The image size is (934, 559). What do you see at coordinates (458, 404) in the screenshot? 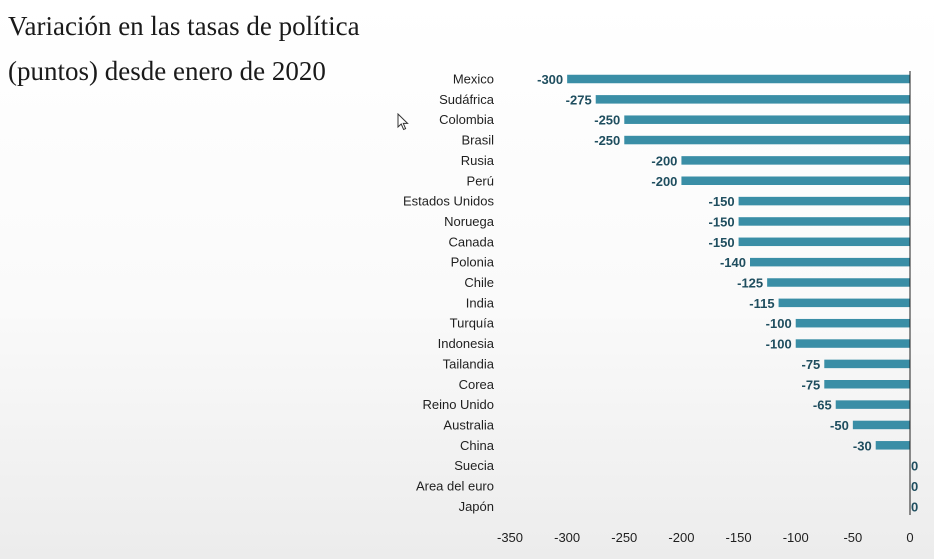
I see `category-label-reino-unido: Reino Unido` at bounding box center [458, 404].